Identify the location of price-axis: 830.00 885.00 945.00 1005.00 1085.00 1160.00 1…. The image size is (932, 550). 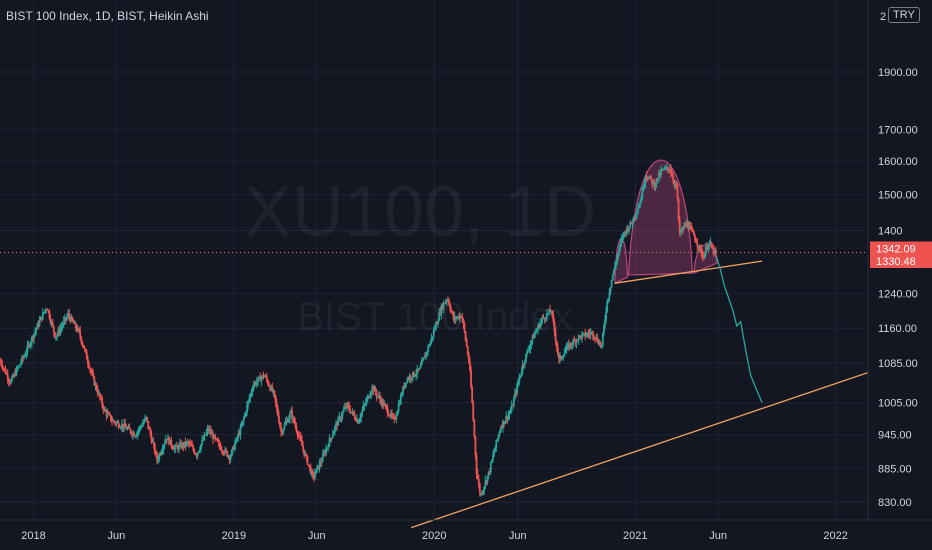
(898, 288).